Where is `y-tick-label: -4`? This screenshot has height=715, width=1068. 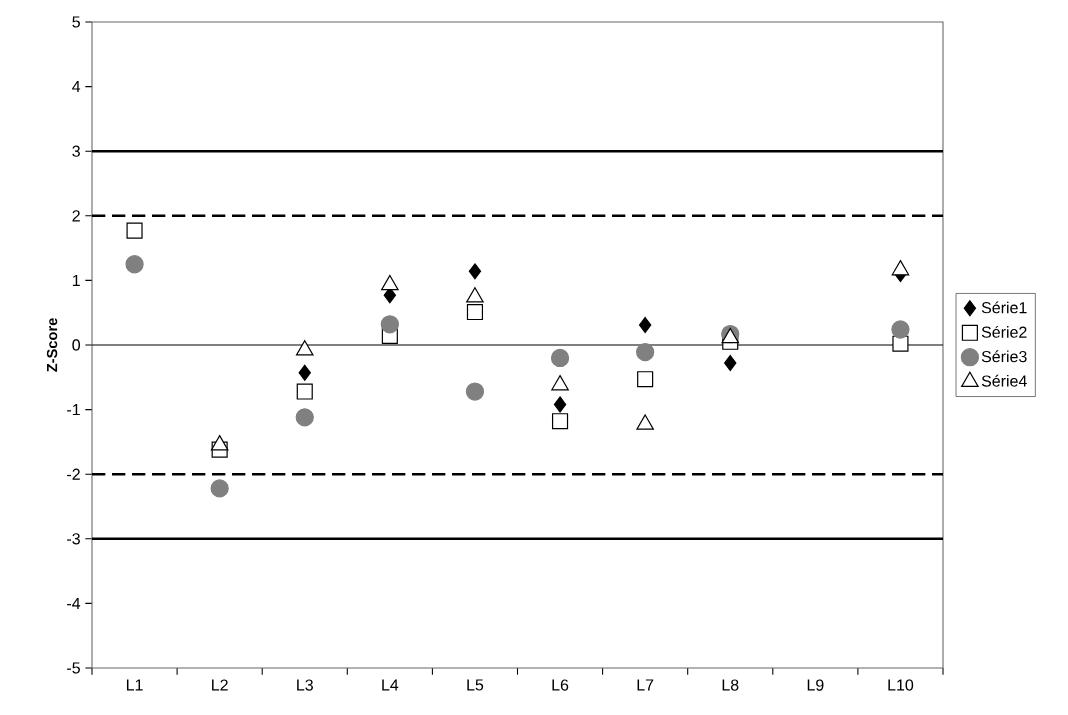
y-tick-label: -4 is located at coordinates (74, 603).